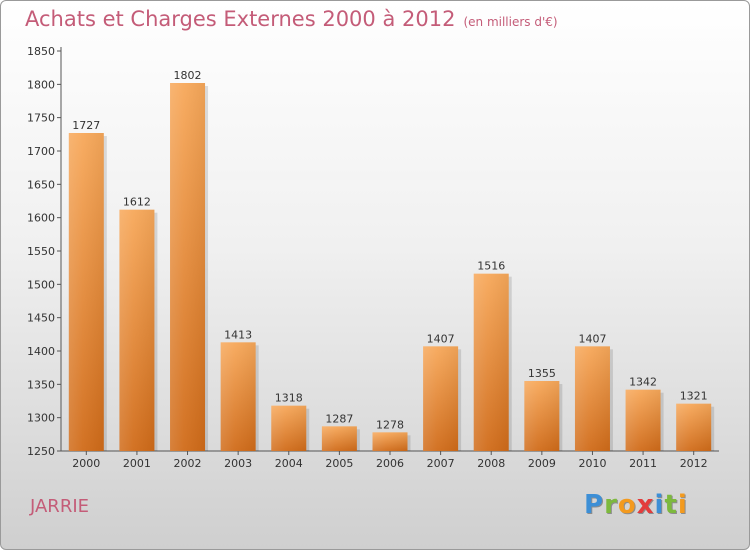 The height and width of the screenshot is (550, 750). I want to click on y-tick-label: 1600, so click(41, 218).